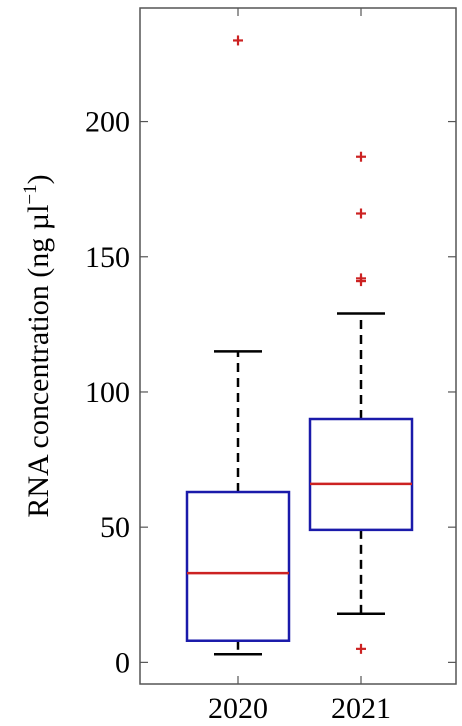 The height and width of the screenshot is (726, 462). Describe the element at coordinates (107, 257) in the screenshot. I see `y-tick-label: 150` at that location.